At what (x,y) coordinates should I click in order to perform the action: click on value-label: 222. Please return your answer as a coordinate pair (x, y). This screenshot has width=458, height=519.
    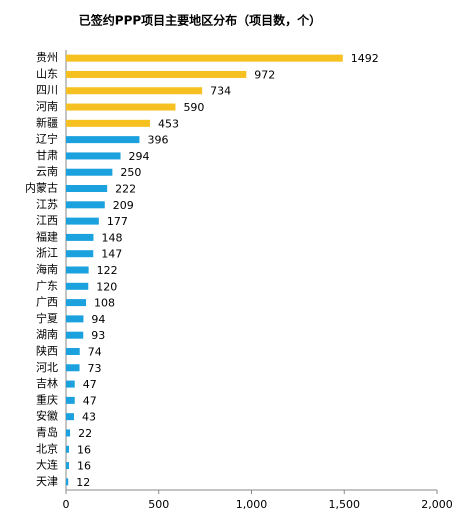
    Looking at the image, I should click on (125, 189).